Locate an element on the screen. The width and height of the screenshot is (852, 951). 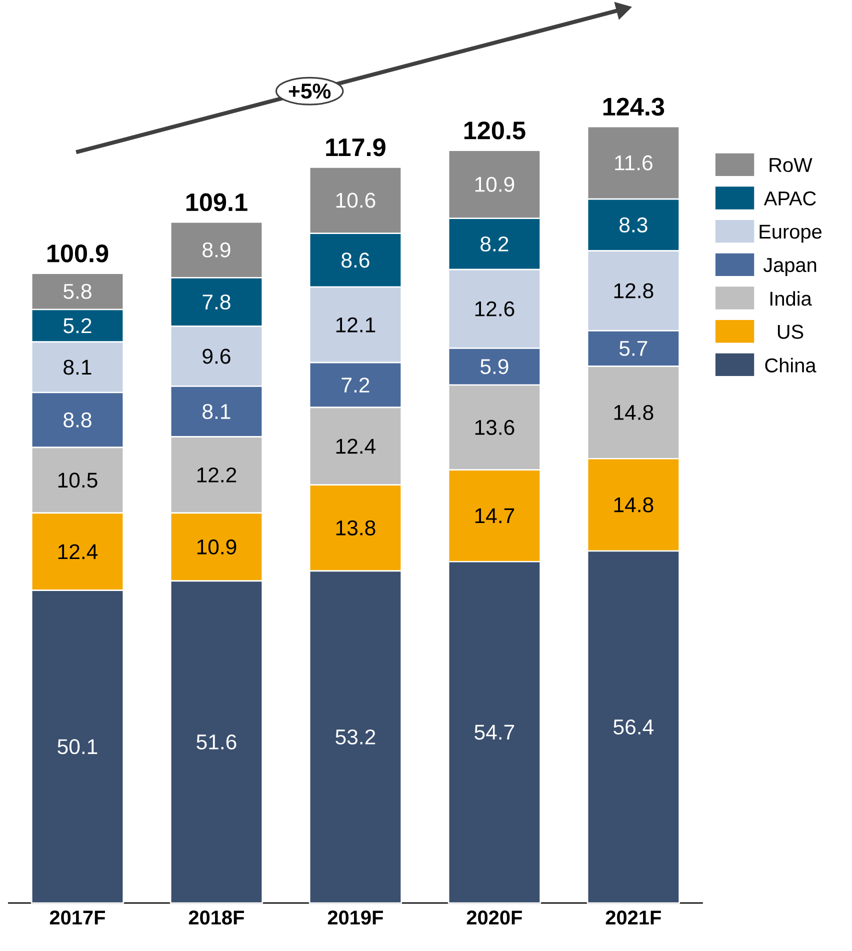
data-label: 7.8 is located at coordinates (216, 302).